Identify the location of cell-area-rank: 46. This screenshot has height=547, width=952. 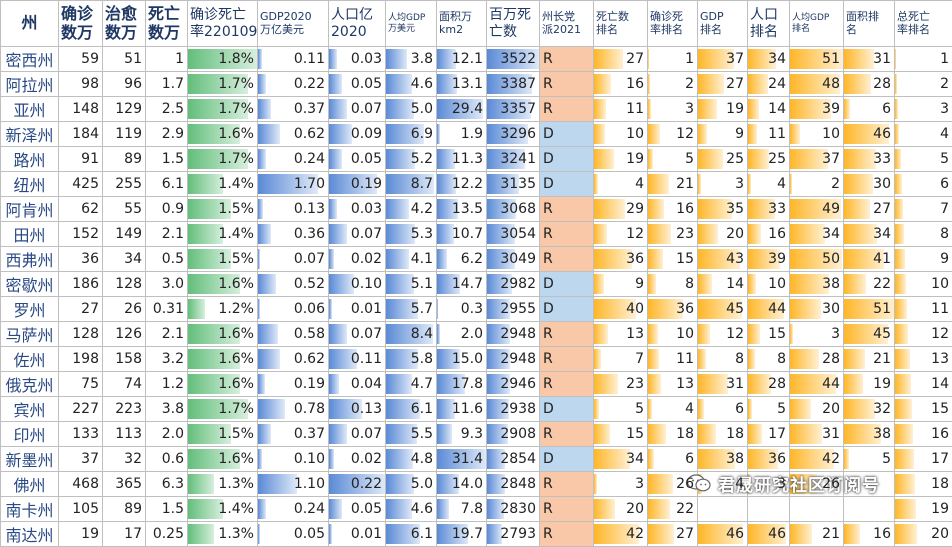
(869, 134).